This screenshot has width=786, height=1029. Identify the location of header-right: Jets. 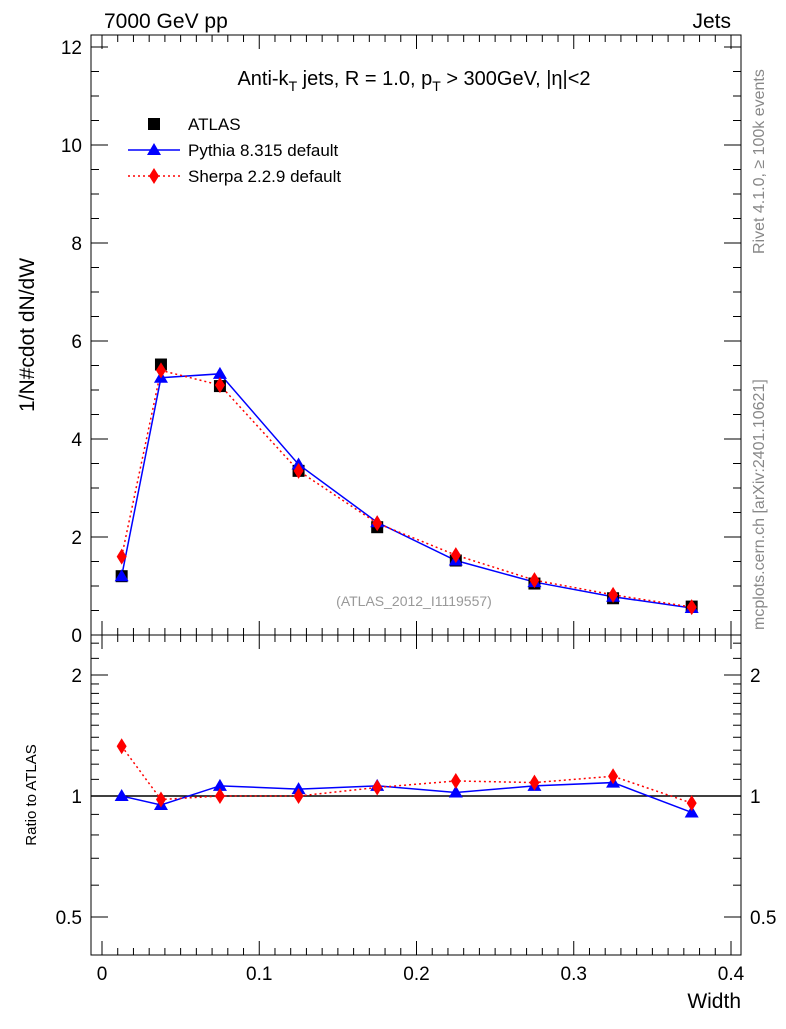
(711, 21).